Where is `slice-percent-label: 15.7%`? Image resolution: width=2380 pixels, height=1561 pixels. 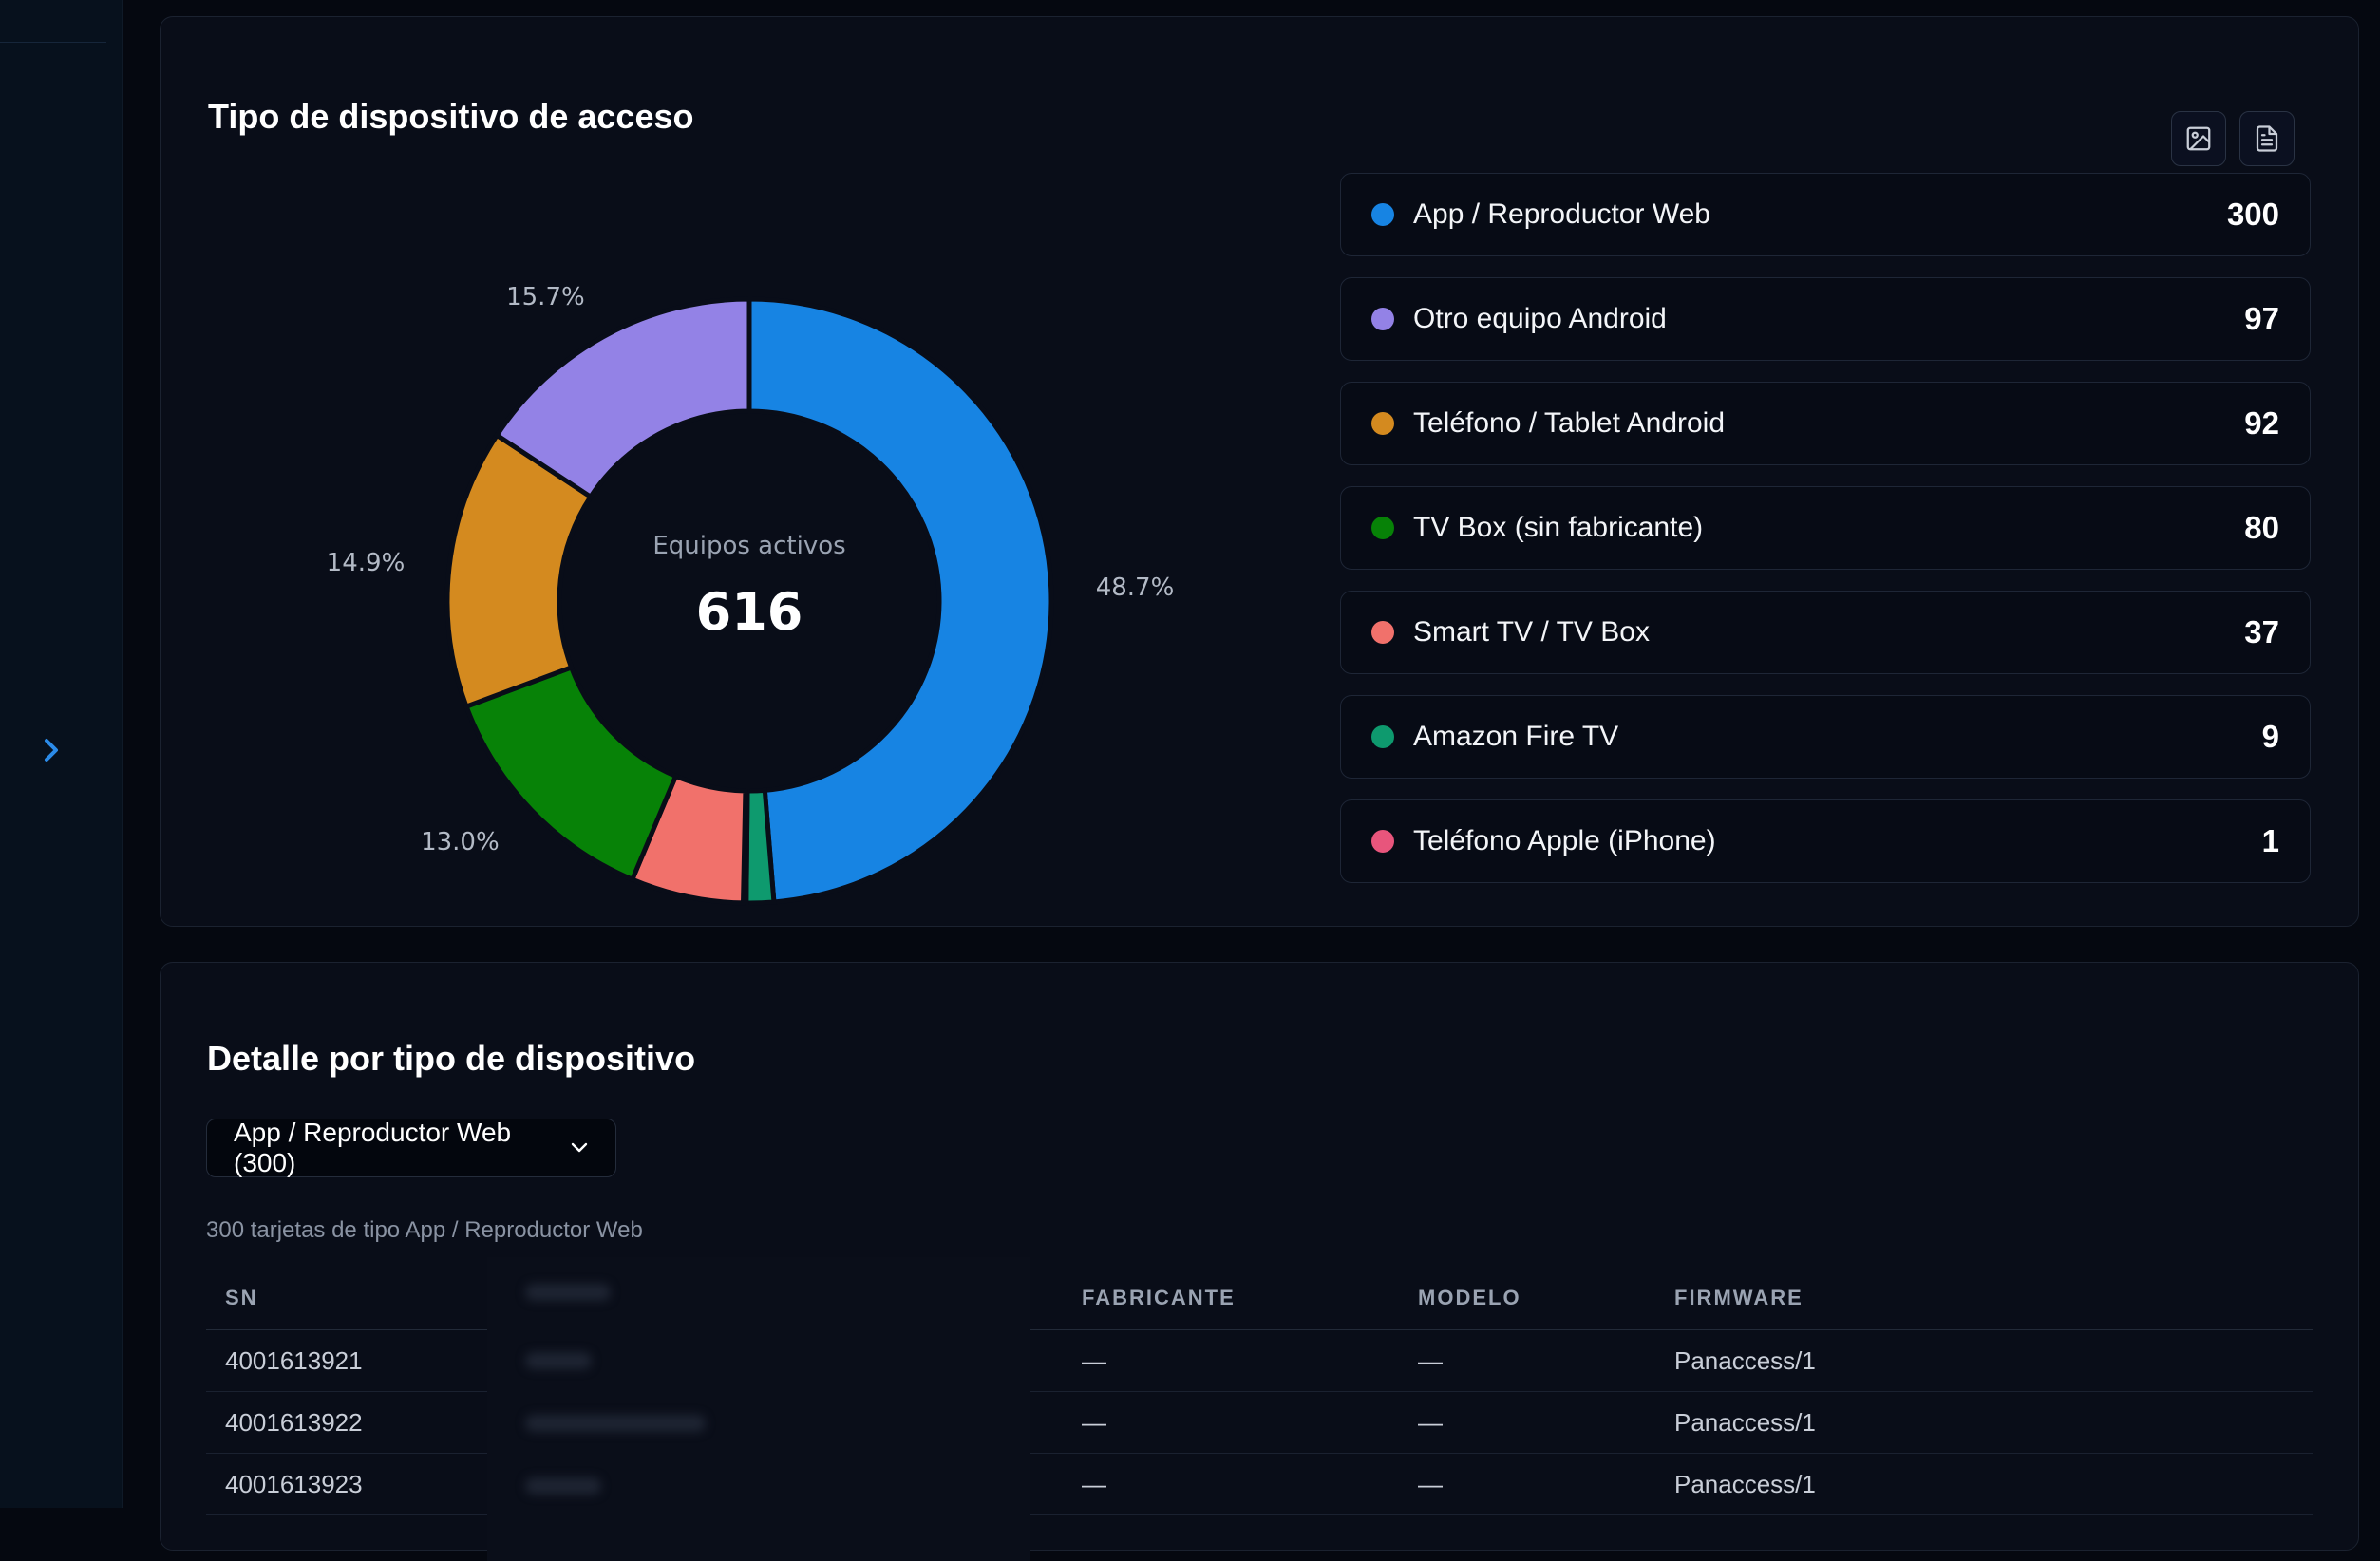 slice-percent-label: 15.7% is located at coordinates (545, 297).